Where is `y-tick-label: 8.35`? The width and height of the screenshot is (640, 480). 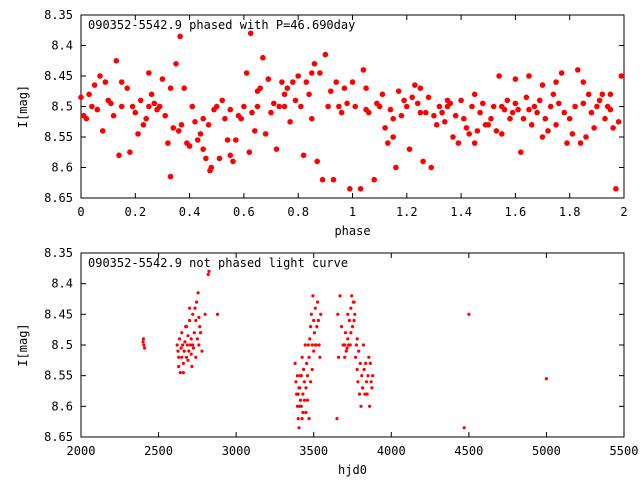
y-tick-label: 8.35 is located at coordinates (58, 253).